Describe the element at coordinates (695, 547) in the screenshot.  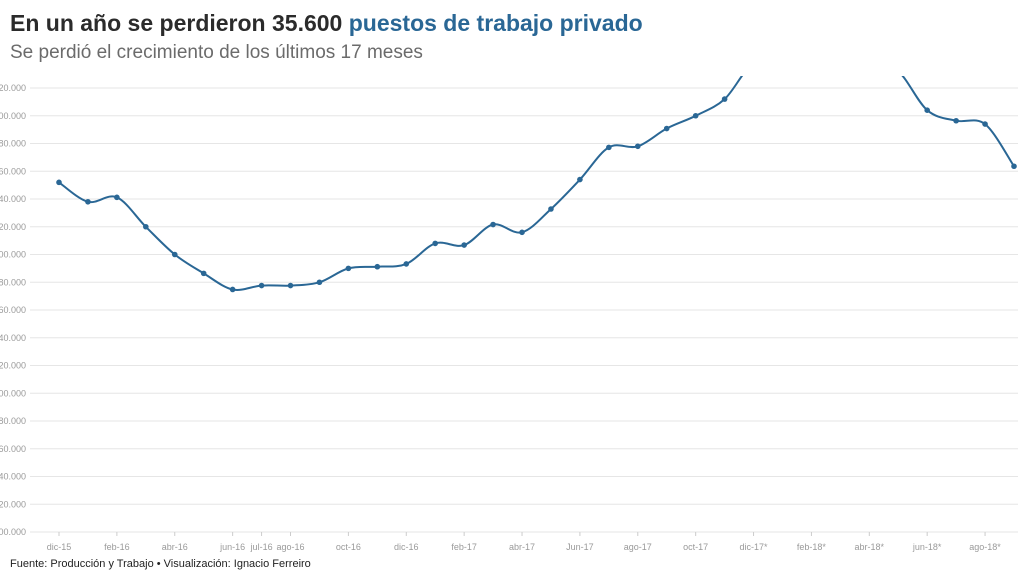
I see `x-tick-label: oct-17` at that location.